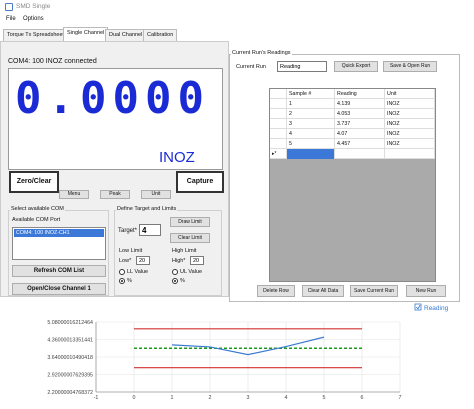 The image size is (474, 409). What do you see at coordinates (426, 291) in the screenshot?
I see `new-run-button: New Run` at bounding box center [426, 291].